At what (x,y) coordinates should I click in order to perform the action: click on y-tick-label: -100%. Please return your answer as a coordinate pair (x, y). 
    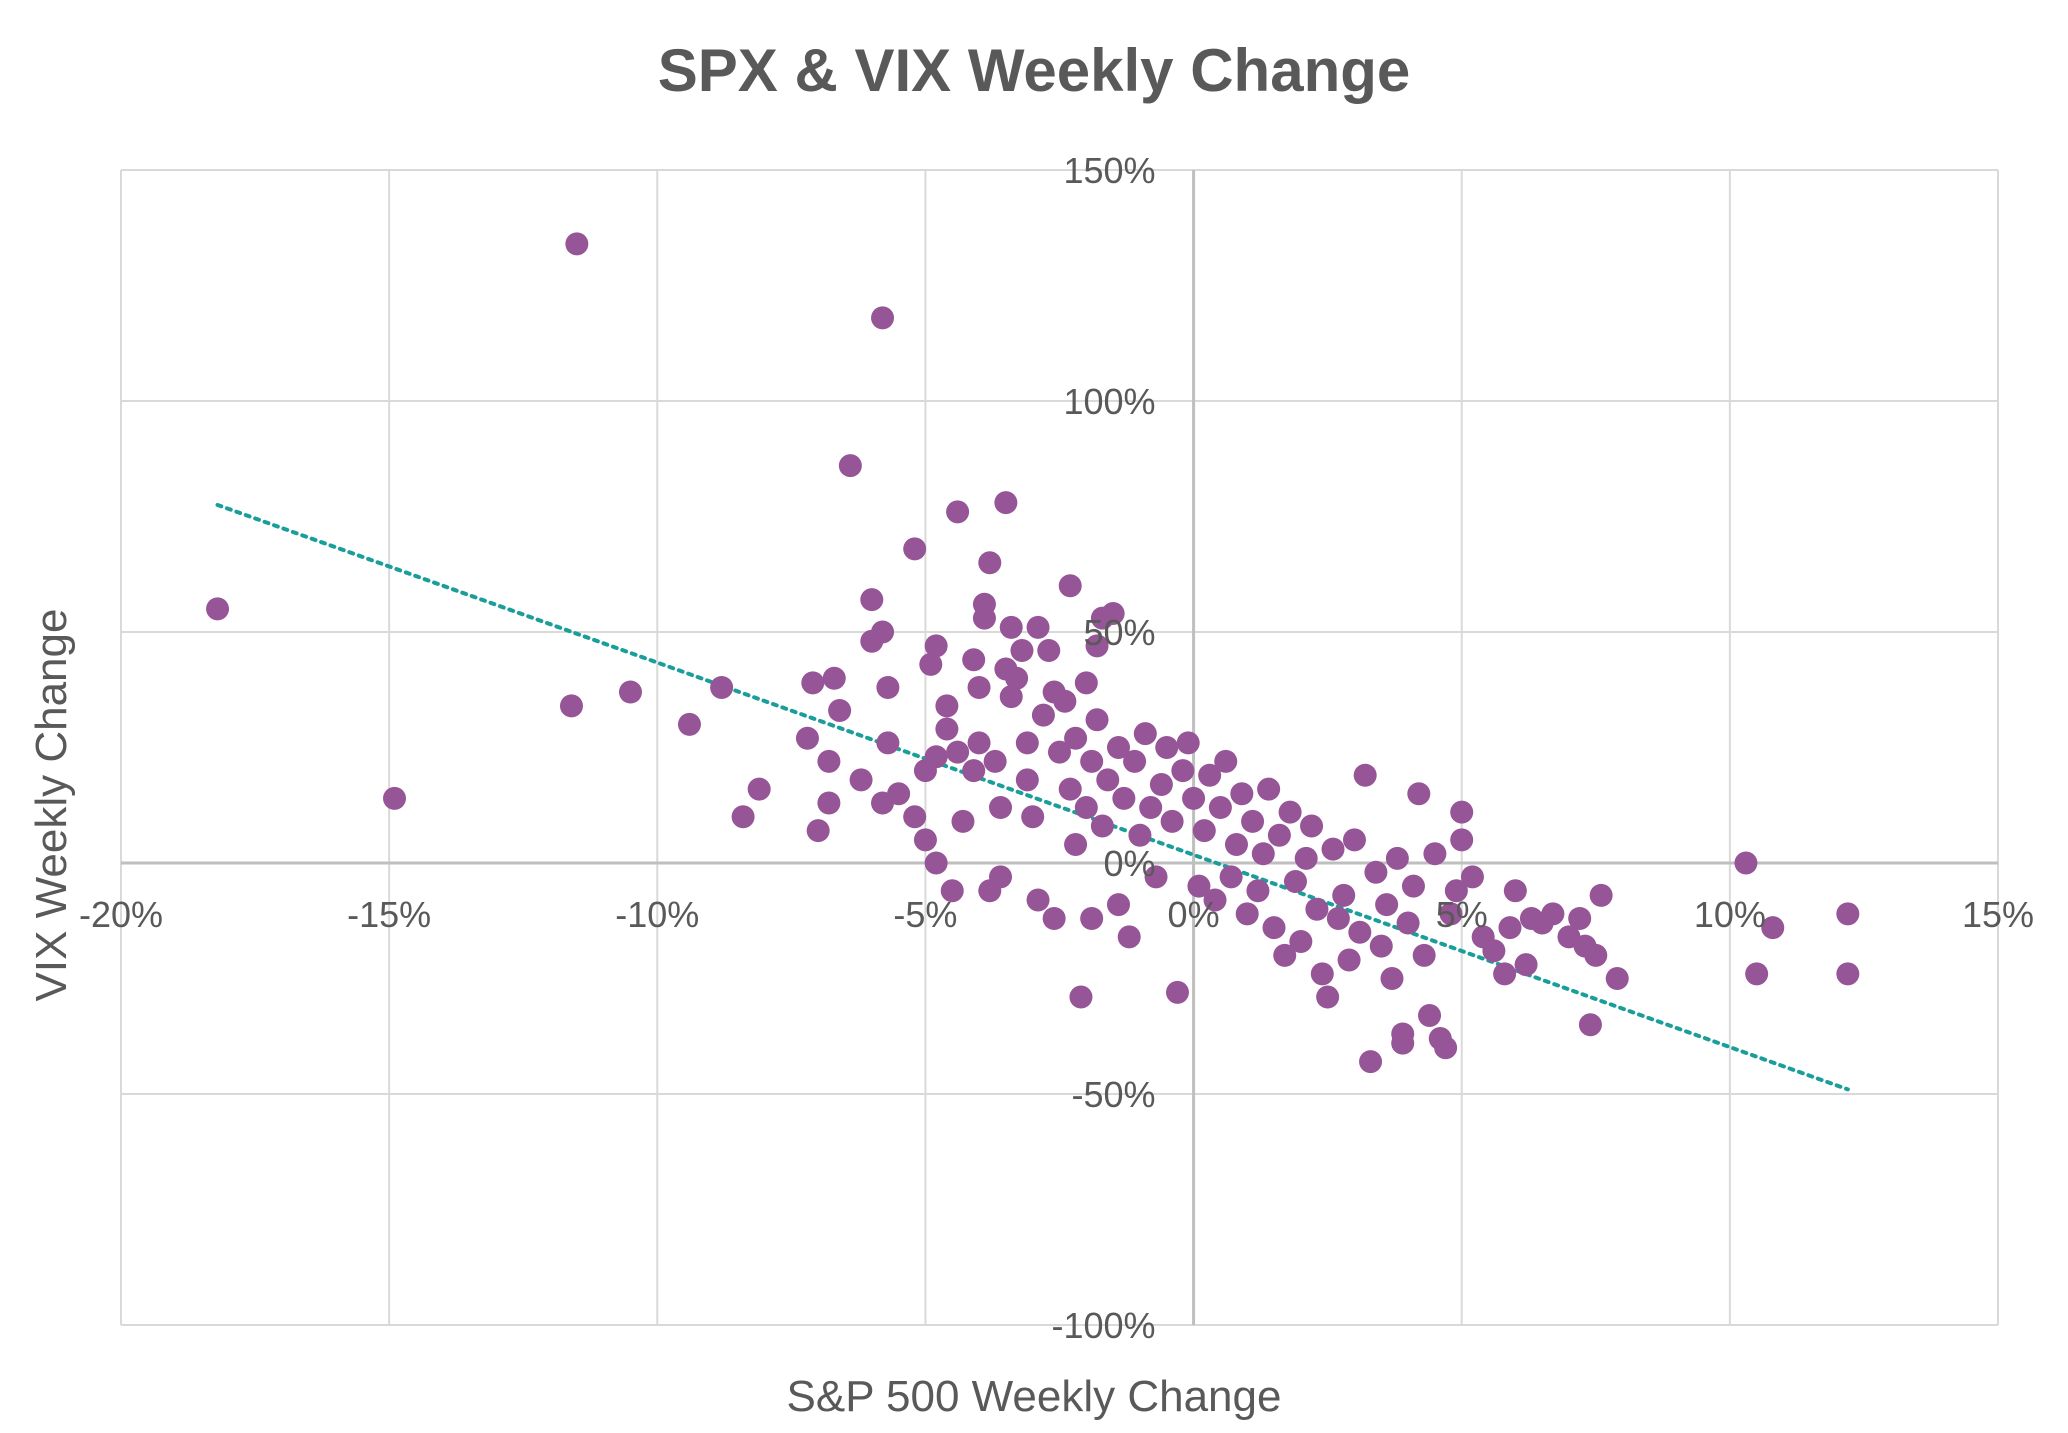
    Looking at the image, I should click on (1104, 1325).